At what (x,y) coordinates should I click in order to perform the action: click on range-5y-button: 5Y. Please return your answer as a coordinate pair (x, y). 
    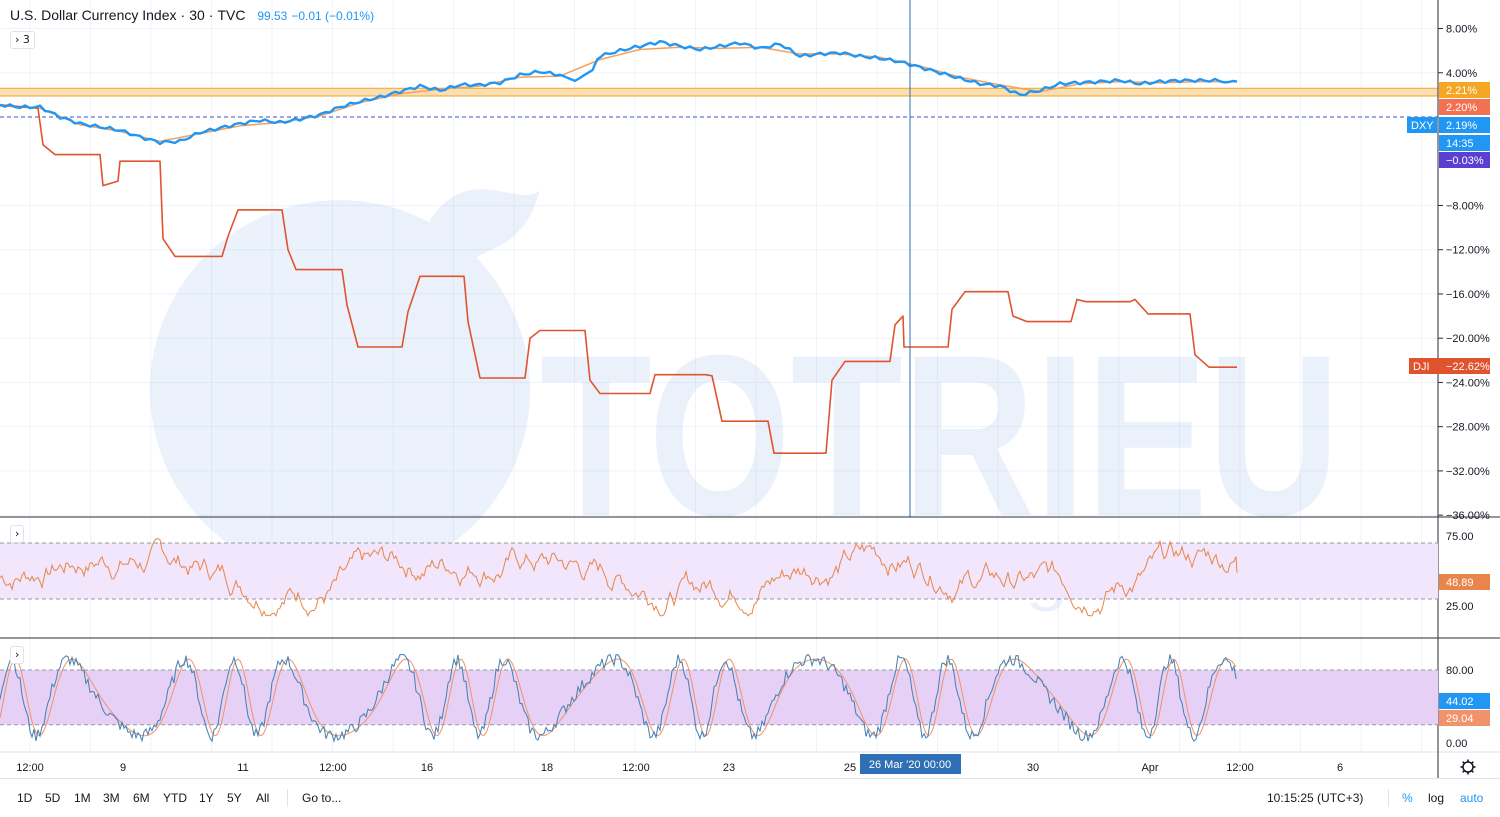
    Looking at the image, I should click on (234, 798).